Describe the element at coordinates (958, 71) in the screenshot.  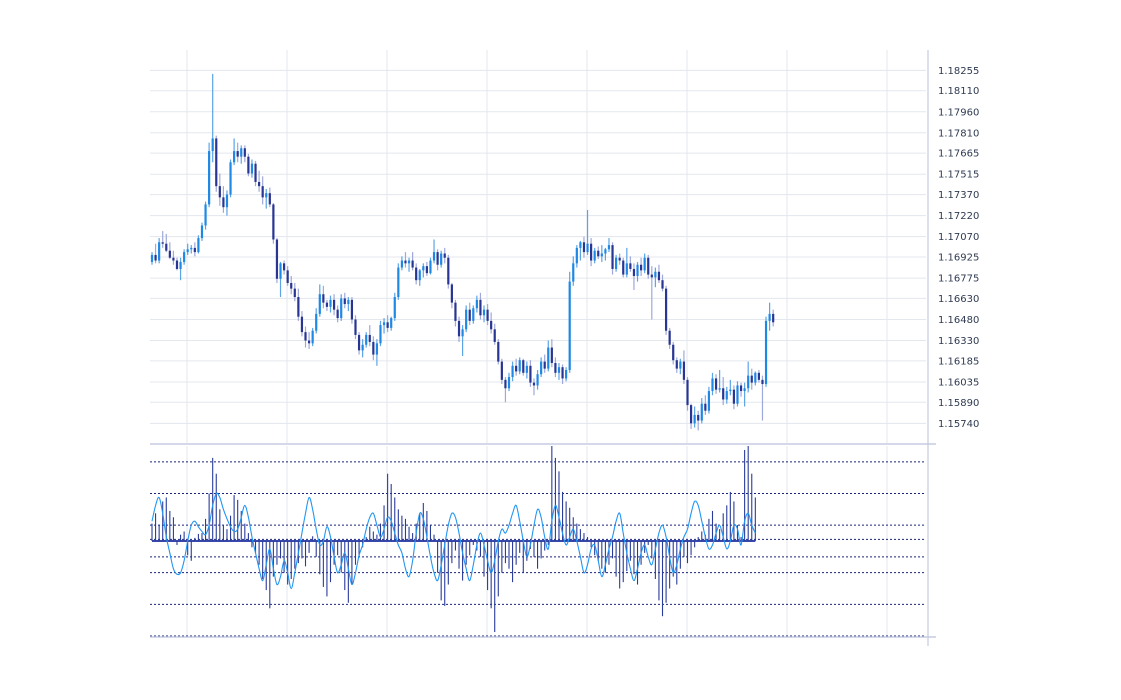
I see `price-tick-label: 1.18255` at that location.